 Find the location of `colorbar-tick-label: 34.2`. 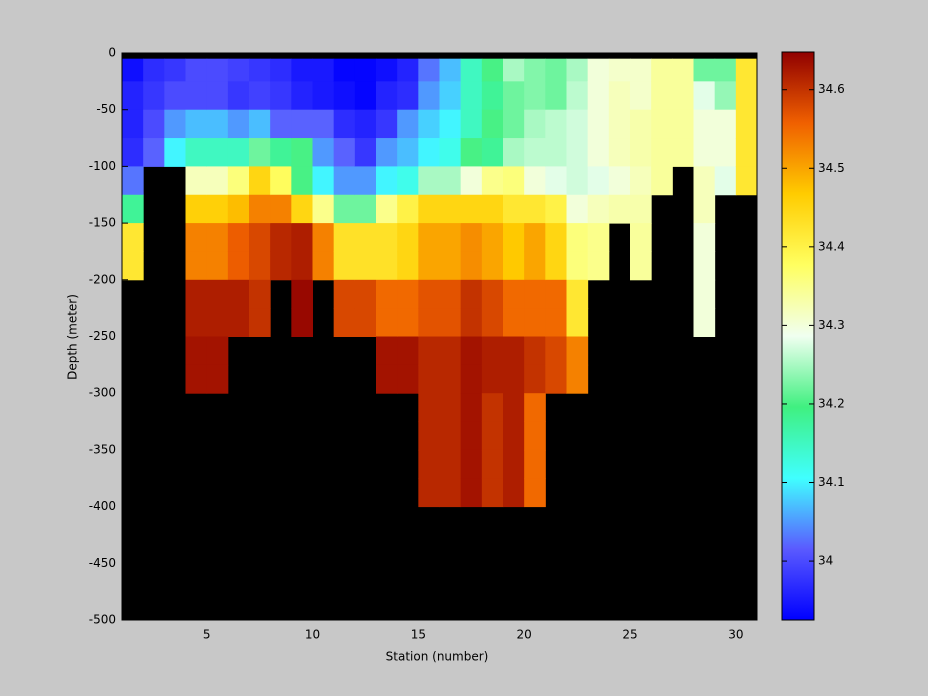

colorbar-tick-label: 34.2 is located at coordinates (831, 403).